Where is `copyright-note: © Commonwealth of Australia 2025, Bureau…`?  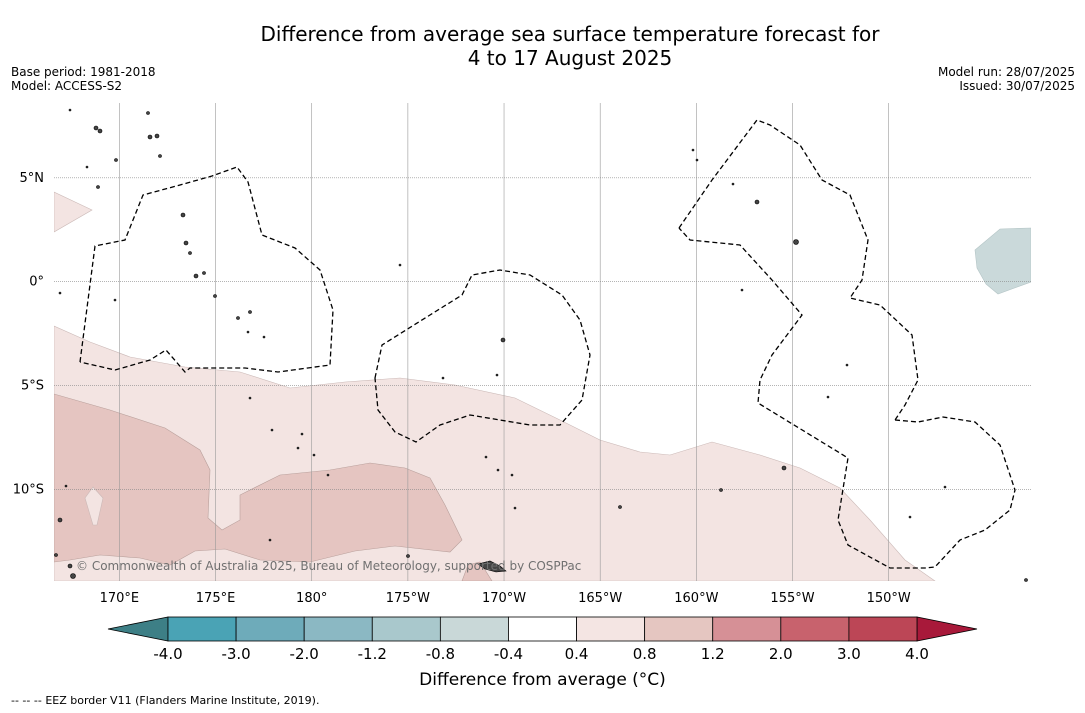 copyright-note: © Commonwealth of Australia 2025, Bureau… is located at coordinates (328, 566).